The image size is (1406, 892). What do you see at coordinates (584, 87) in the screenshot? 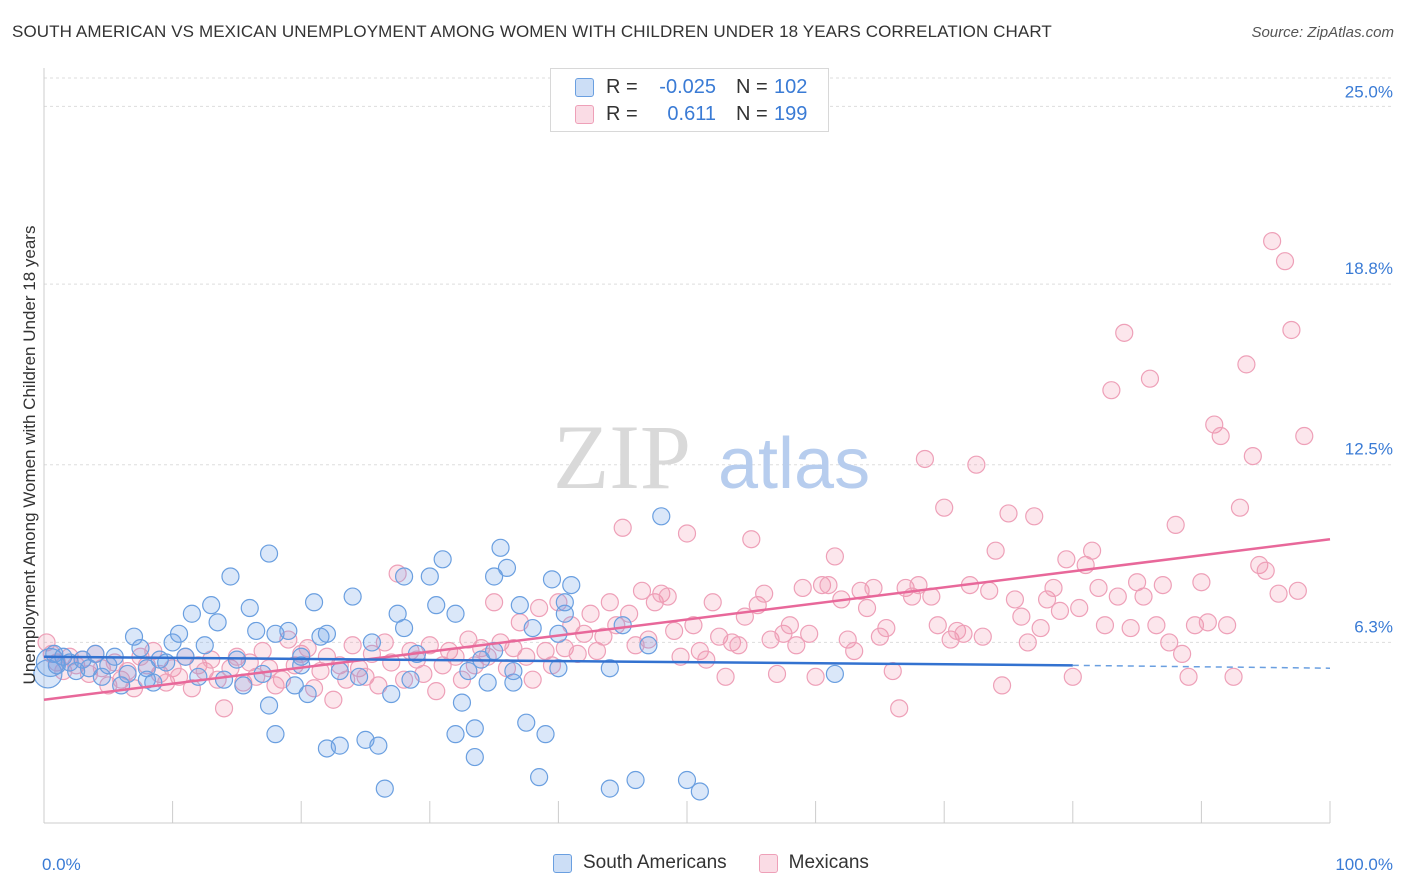
I see `south-americans-swatch` at bounding box center [584, 87].